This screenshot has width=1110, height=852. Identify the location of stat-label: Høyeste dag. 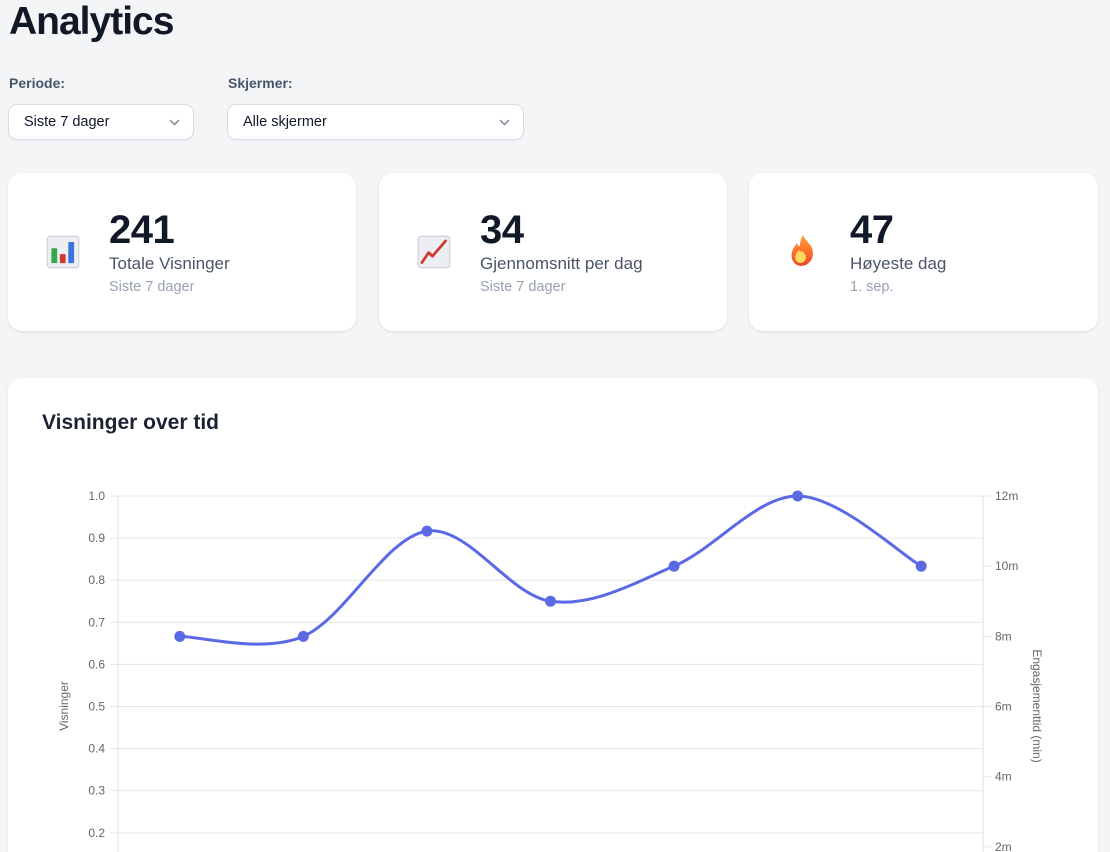
(898, 263).